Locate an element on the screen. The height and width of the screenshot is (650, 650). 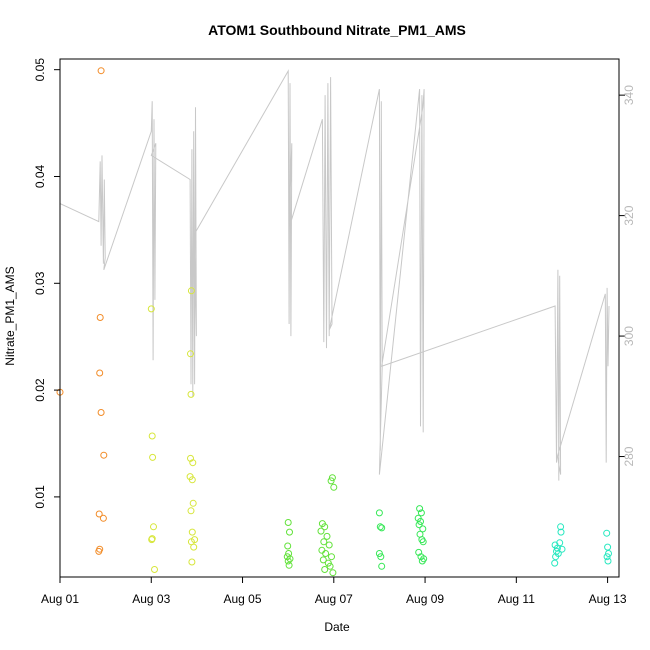
x-tick-label: Aug 03 is located at coordinates (151, 599).